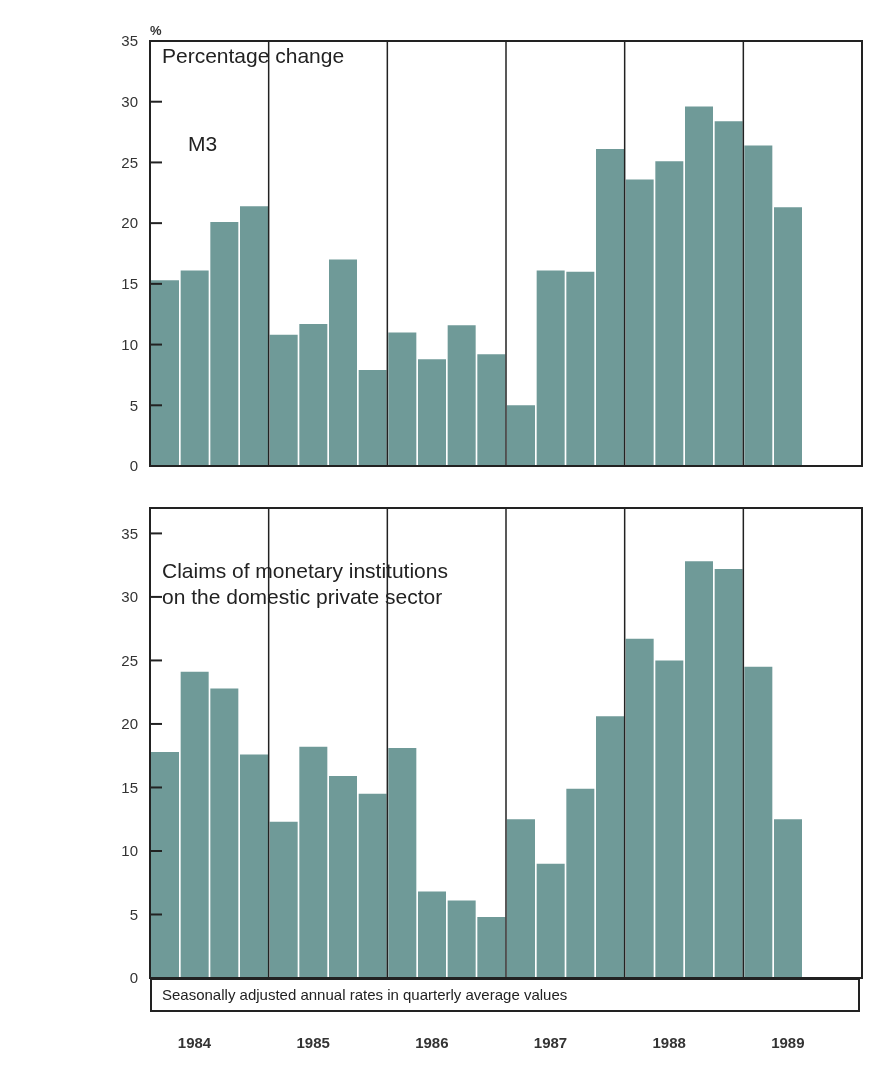  I want to click on x-tick-label: 1984, so click(194, 1042).